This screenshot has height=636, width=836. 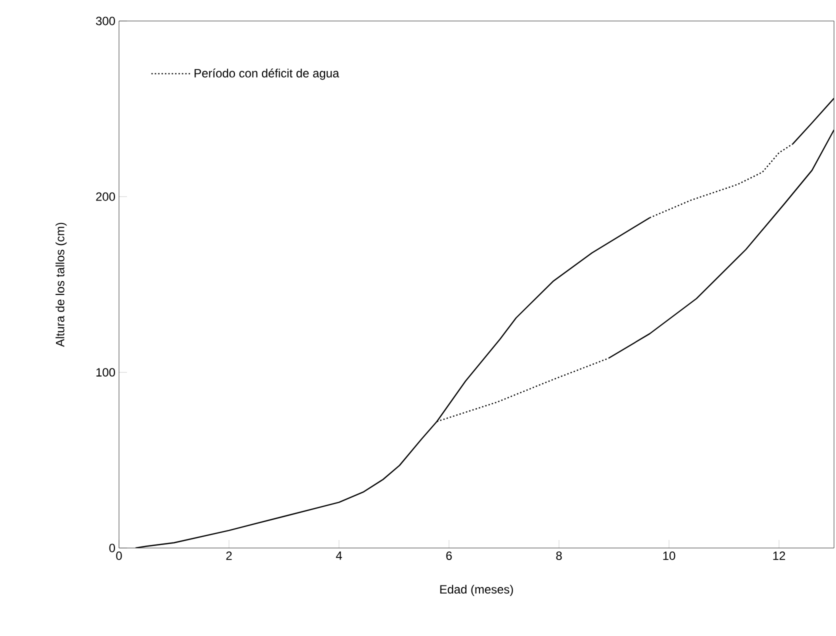 I want to click on y-tick-label: 300, so click(x=106, y=21).